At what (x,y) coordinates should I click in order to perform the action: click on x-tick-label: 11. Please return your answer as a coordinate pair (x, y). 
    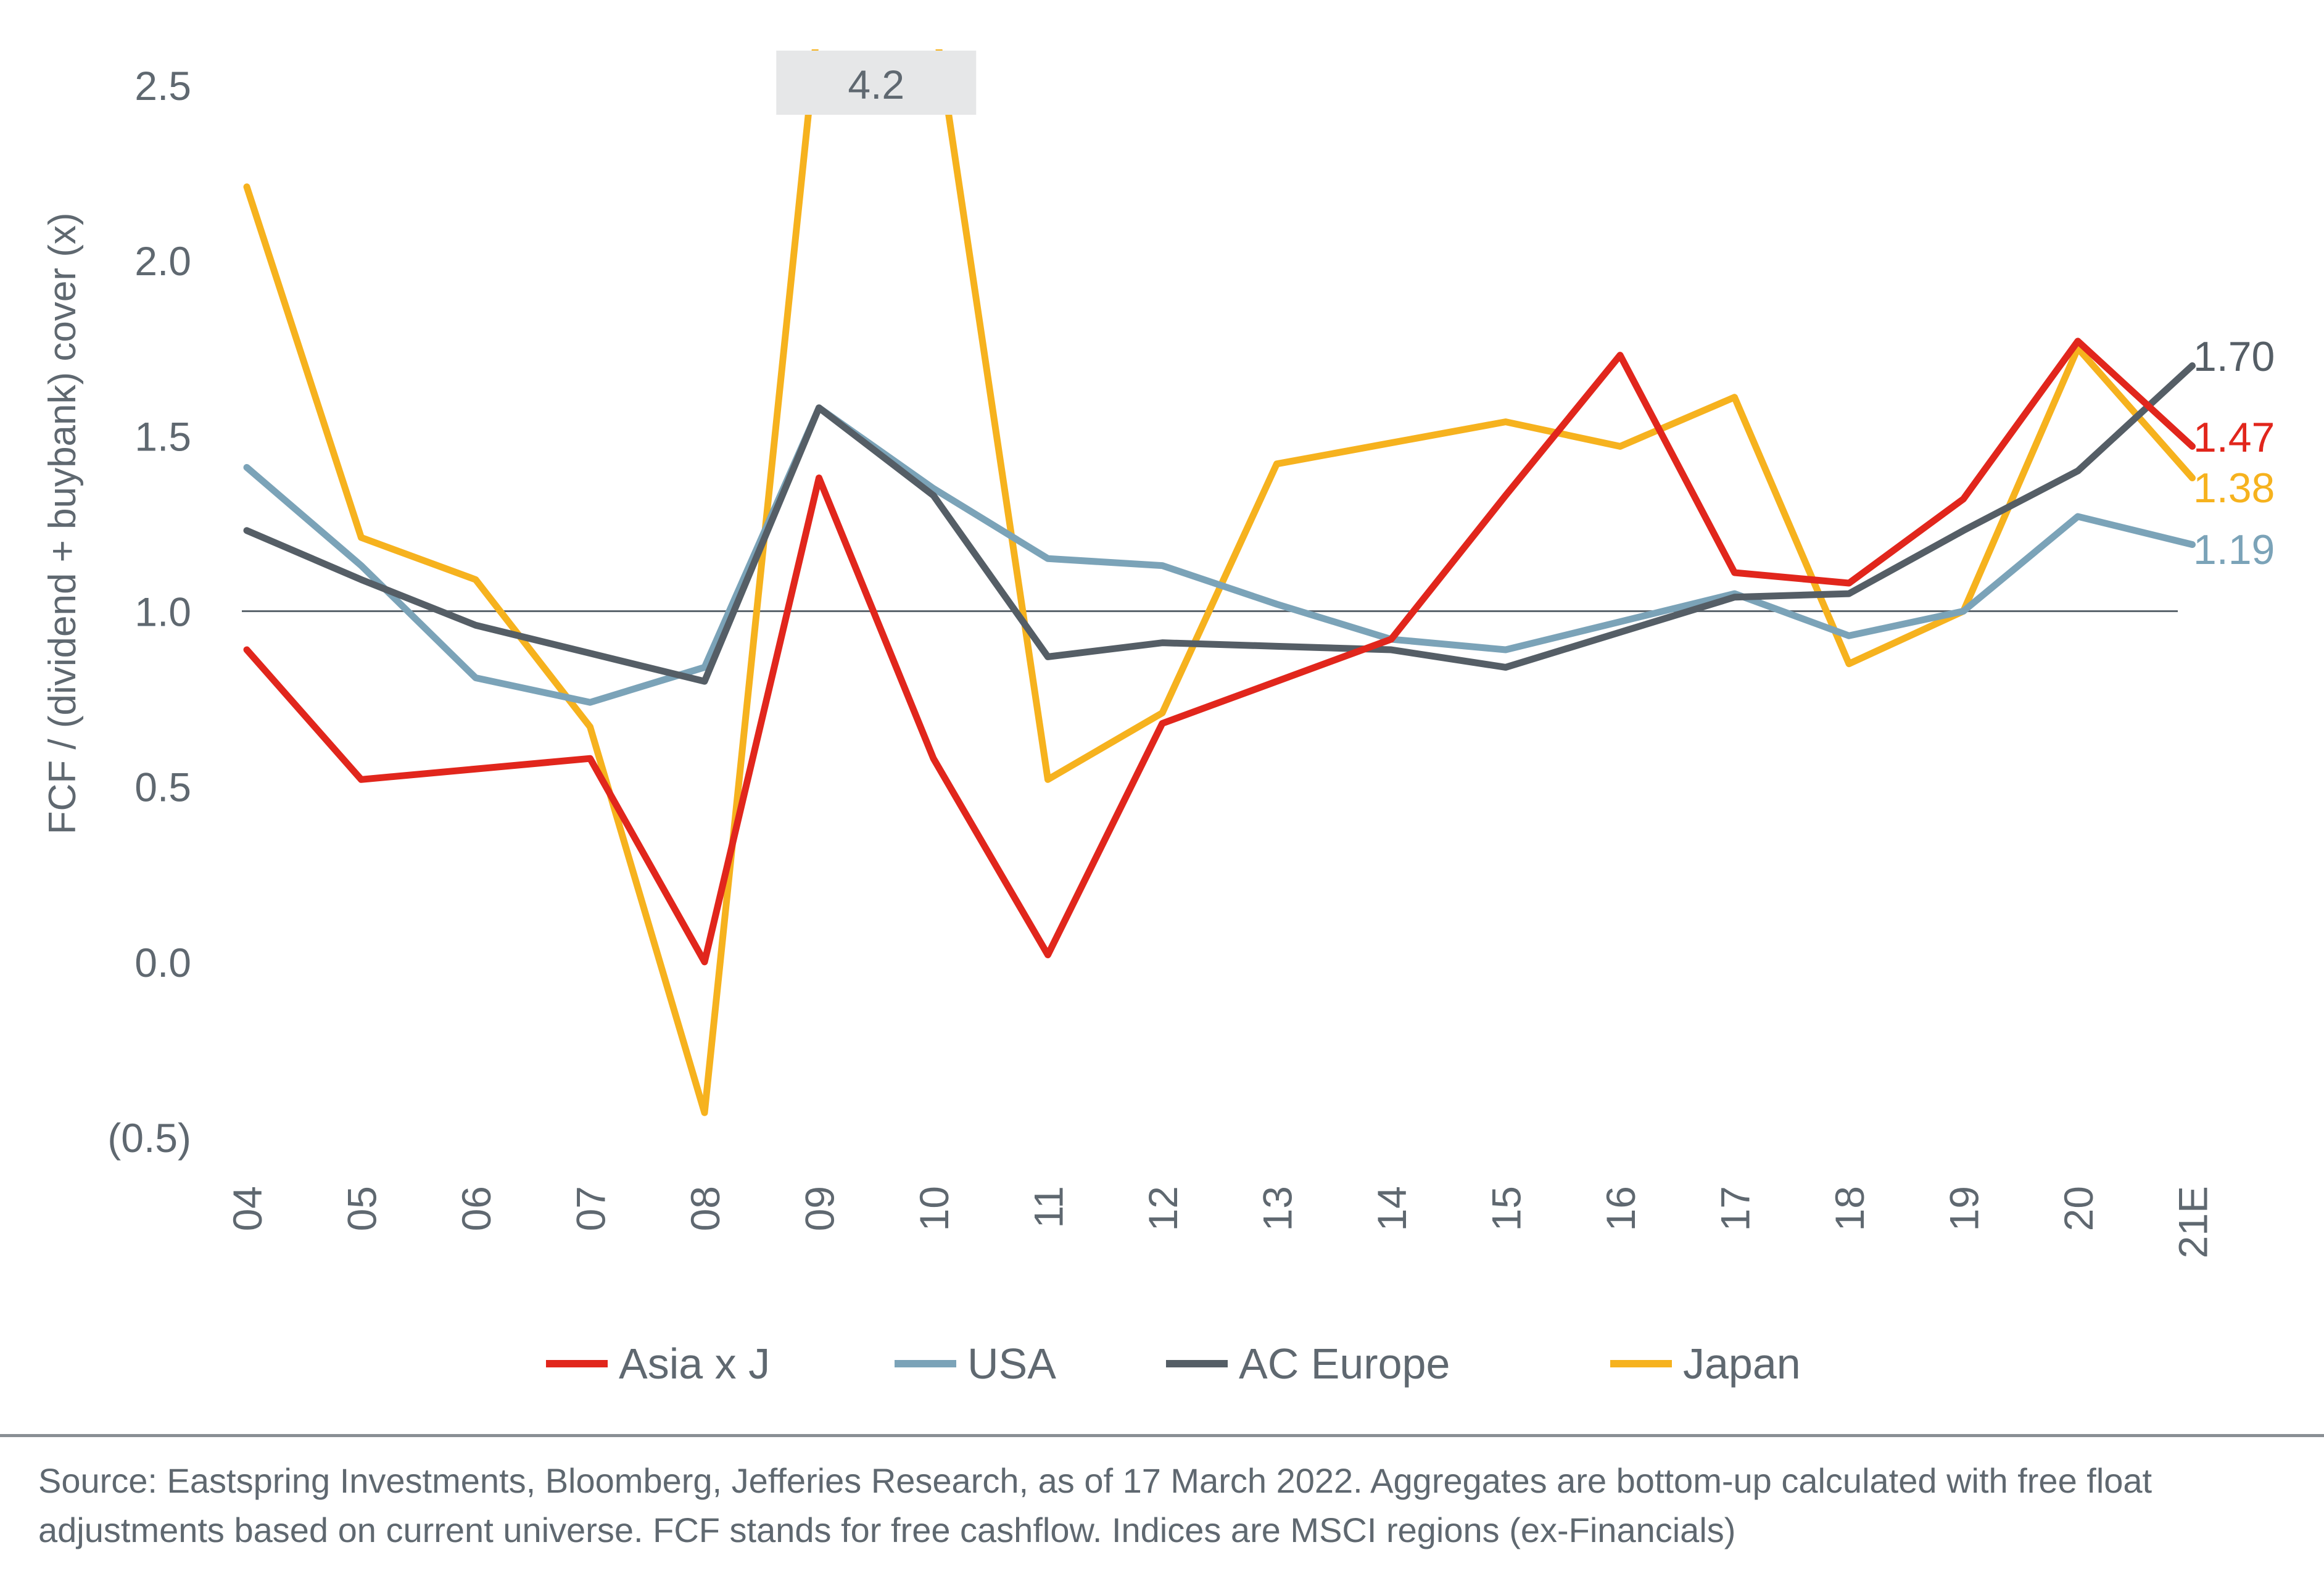
    Looking at the image, I should click on (1049, 1207).